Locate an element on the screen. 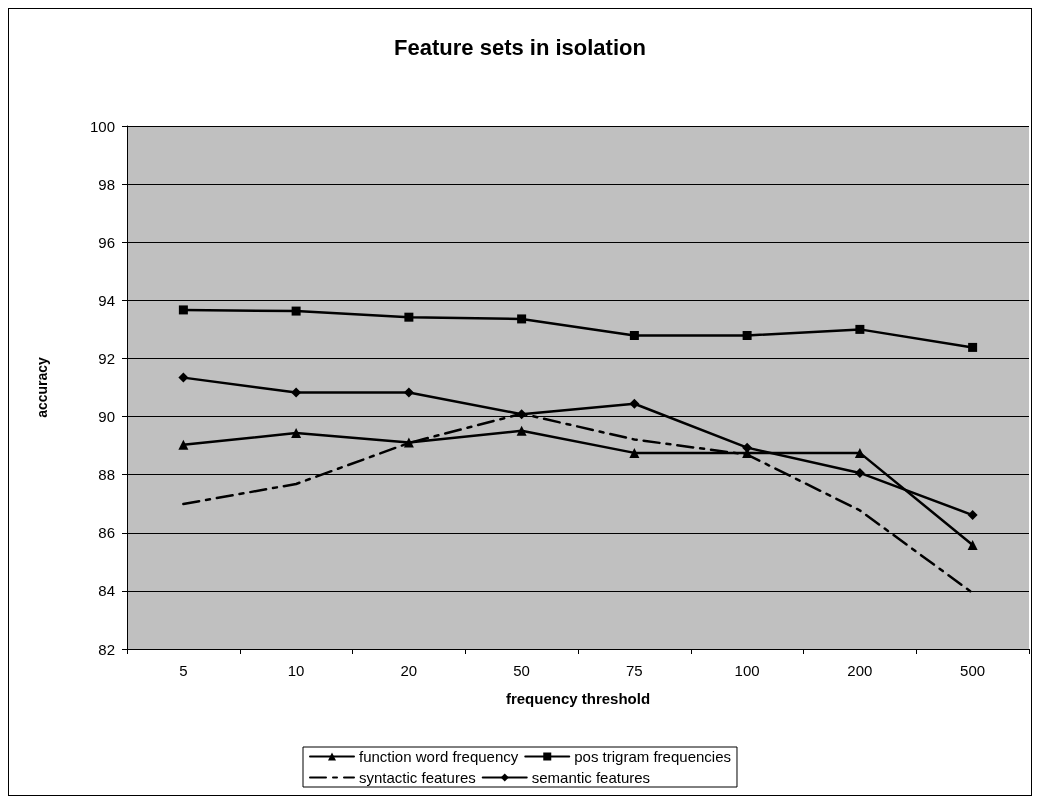 Image resolution: width=1042 pixels, height=807 pixels. x-tick-label: 10 is located at coordinates (296, 670).